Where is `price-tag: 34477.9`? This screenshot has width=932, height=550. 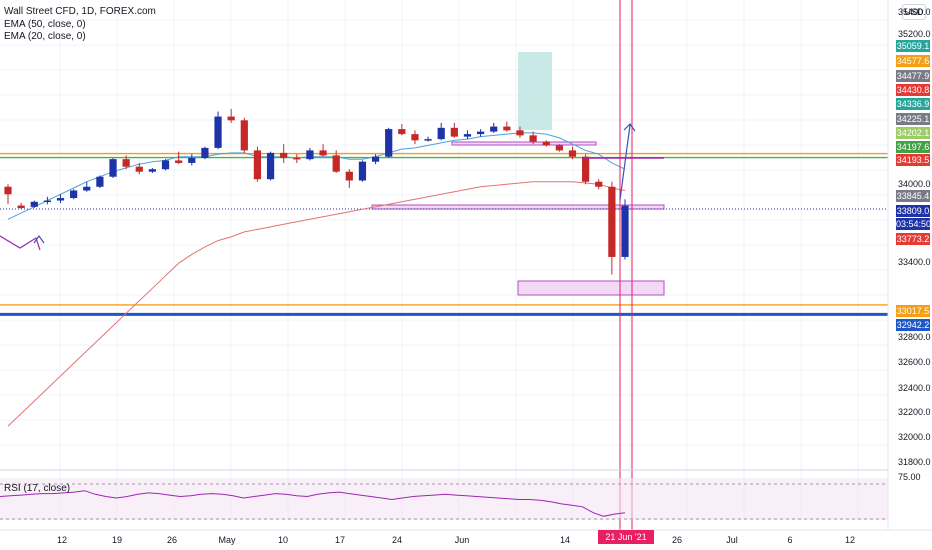
price-tag: 34477.9 is located at coordinates (913, 76).